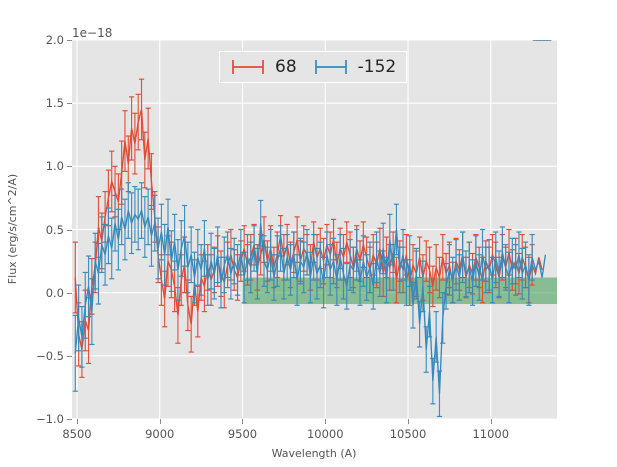 This screenshot has width=617, height=467. Describe the element at coordinates (160, 434) in the screenshot. I see `x-tick-label: 9000` at that location.